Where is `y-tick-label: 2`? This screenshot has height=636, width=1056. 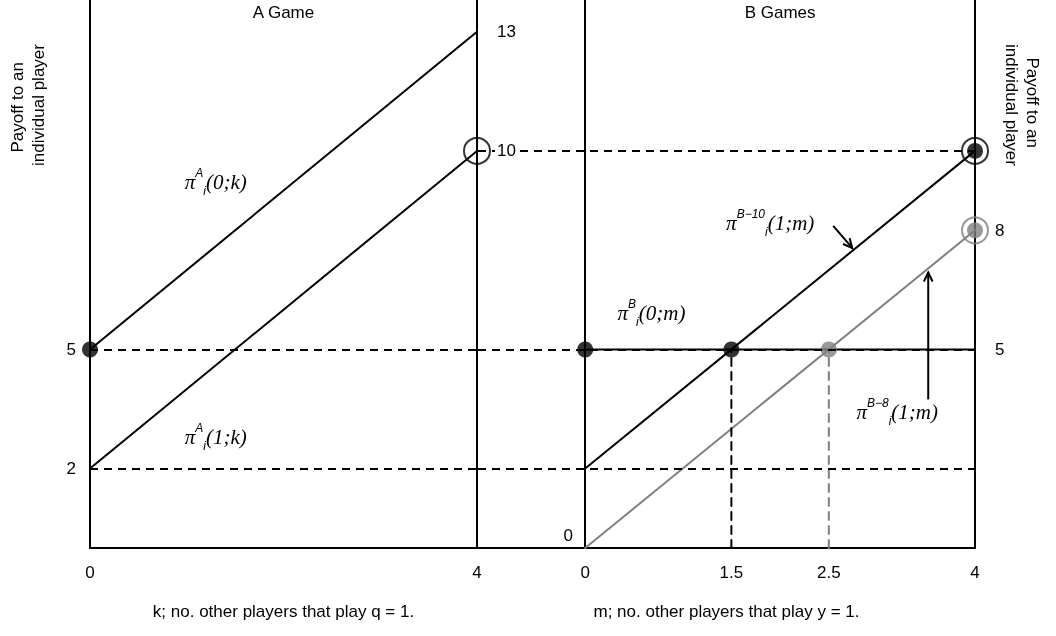 y-tick-label: 2 is located at coordinates (71, 469).